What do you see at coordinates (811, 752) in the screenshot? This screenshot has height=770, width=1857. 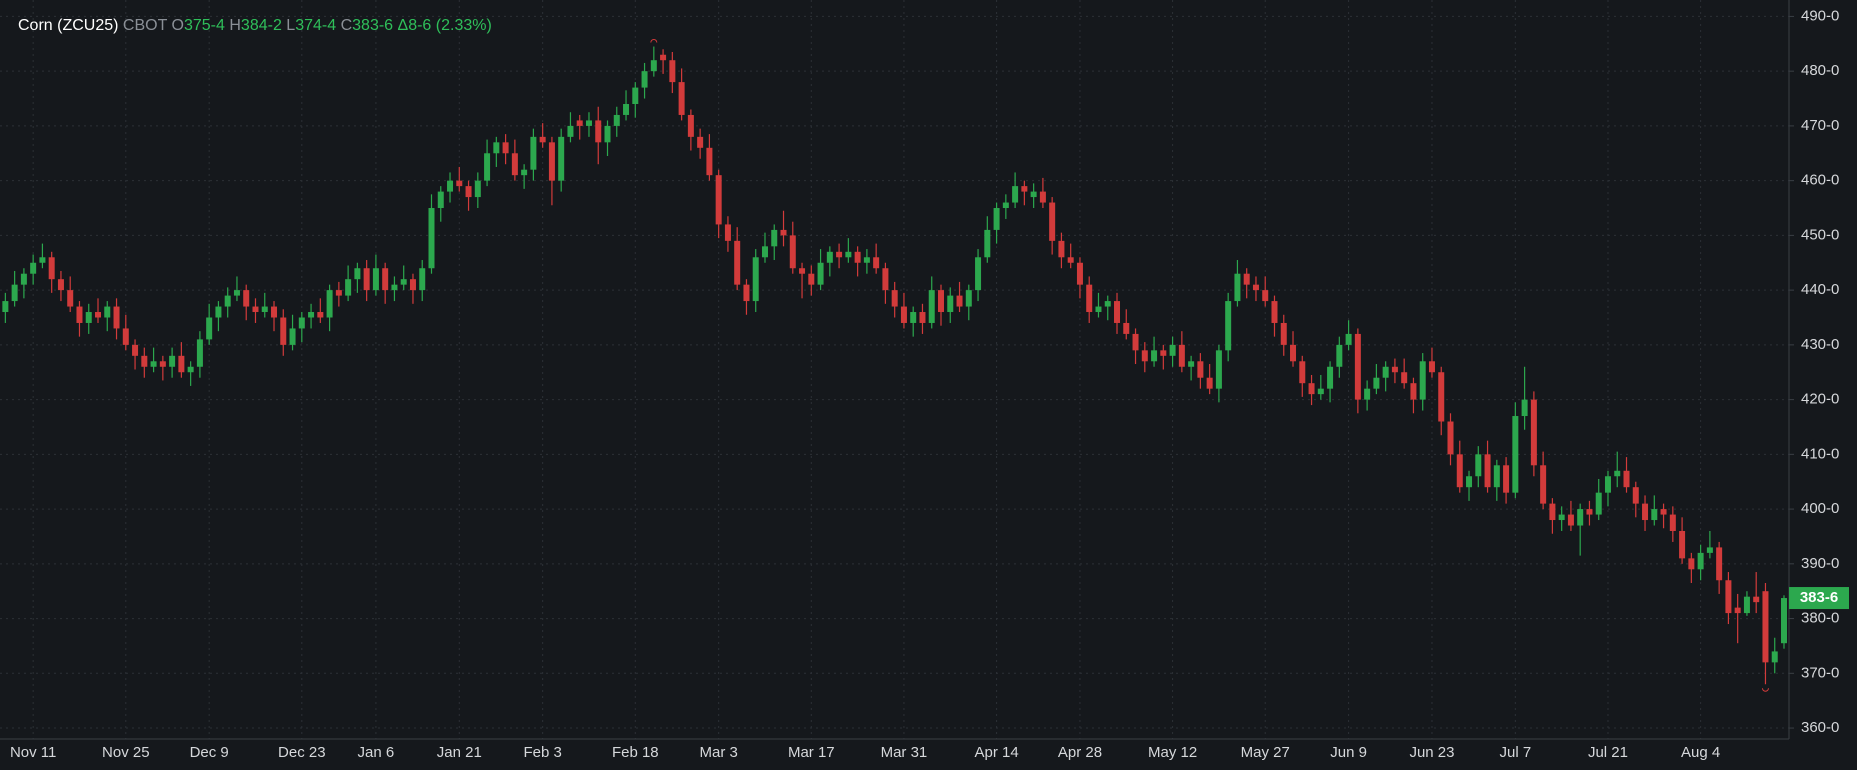 I see `x-tick-label: Mar 17` at bounding box center [811, 752].